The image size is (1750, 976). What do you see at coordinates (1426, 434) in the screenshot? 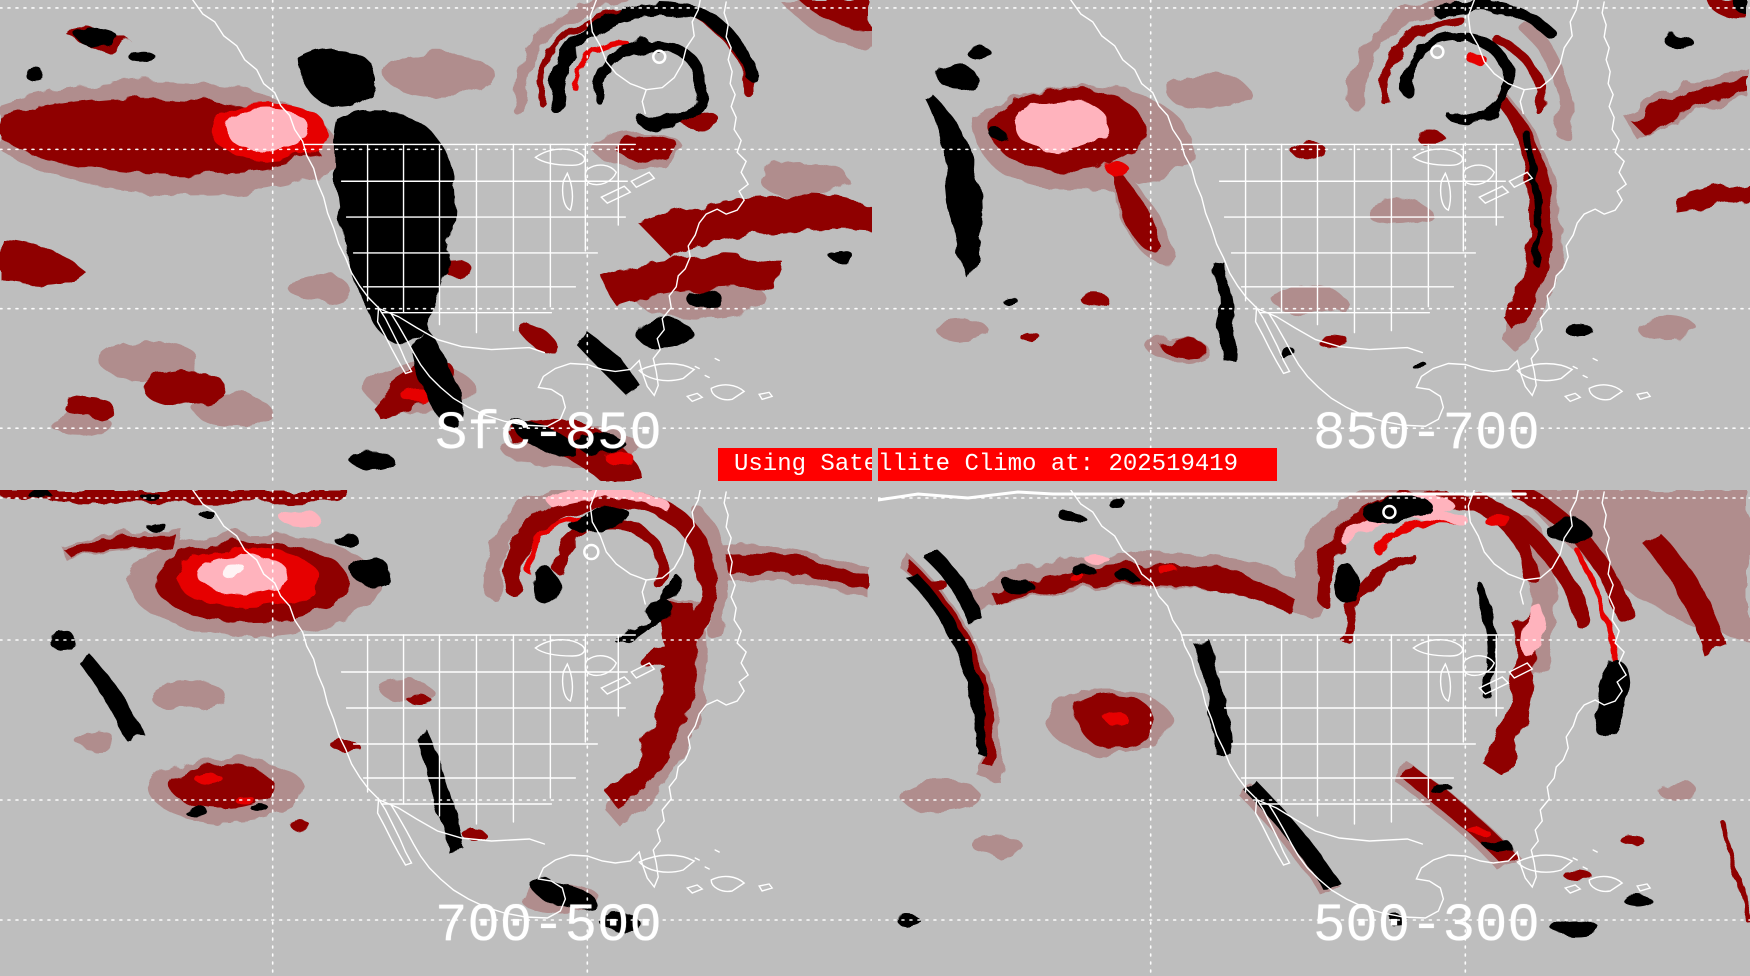
I see `panel-label-850-700: 850-700` at bounding box center [1426, 434].